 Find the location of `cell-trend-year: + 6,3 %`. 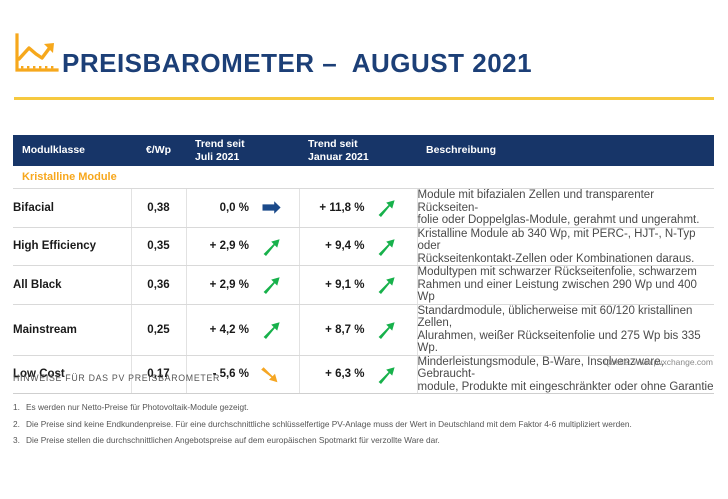

cell-trend-year: + 6,3 % is located at coordinates (358, 374).